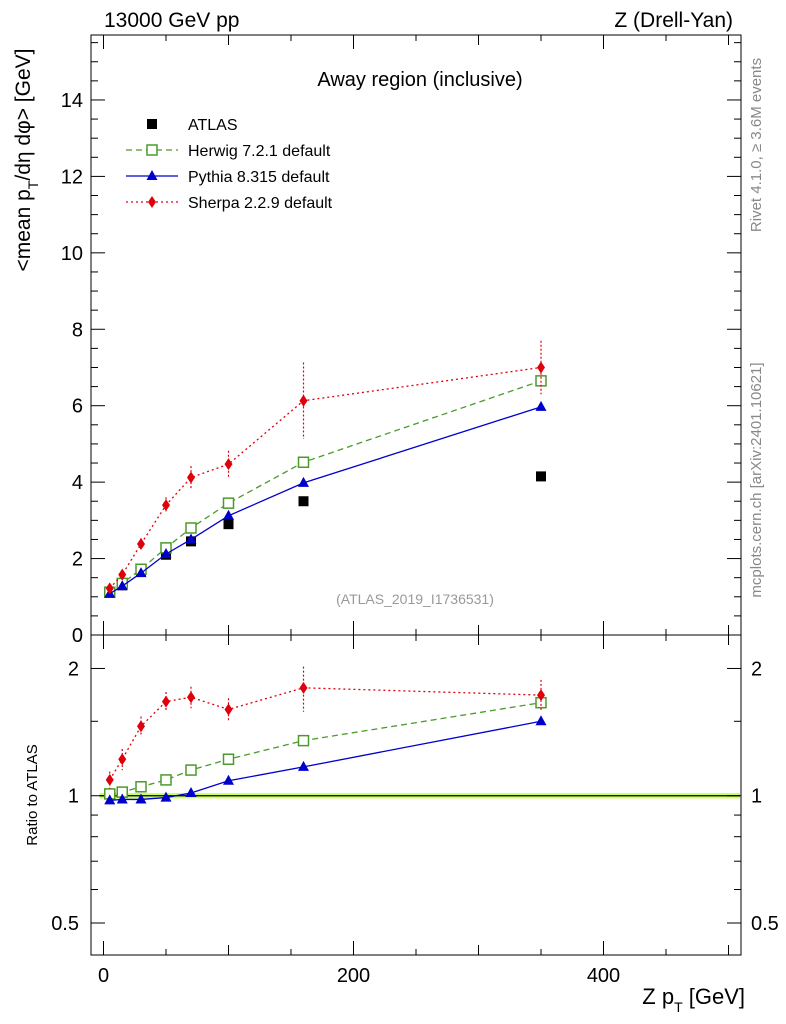 The image size is (786, 1024). Describe the element at coordinates (419, 80) in the screenshot. I see `main-plot-title: Away region (inclusive)` at that location.